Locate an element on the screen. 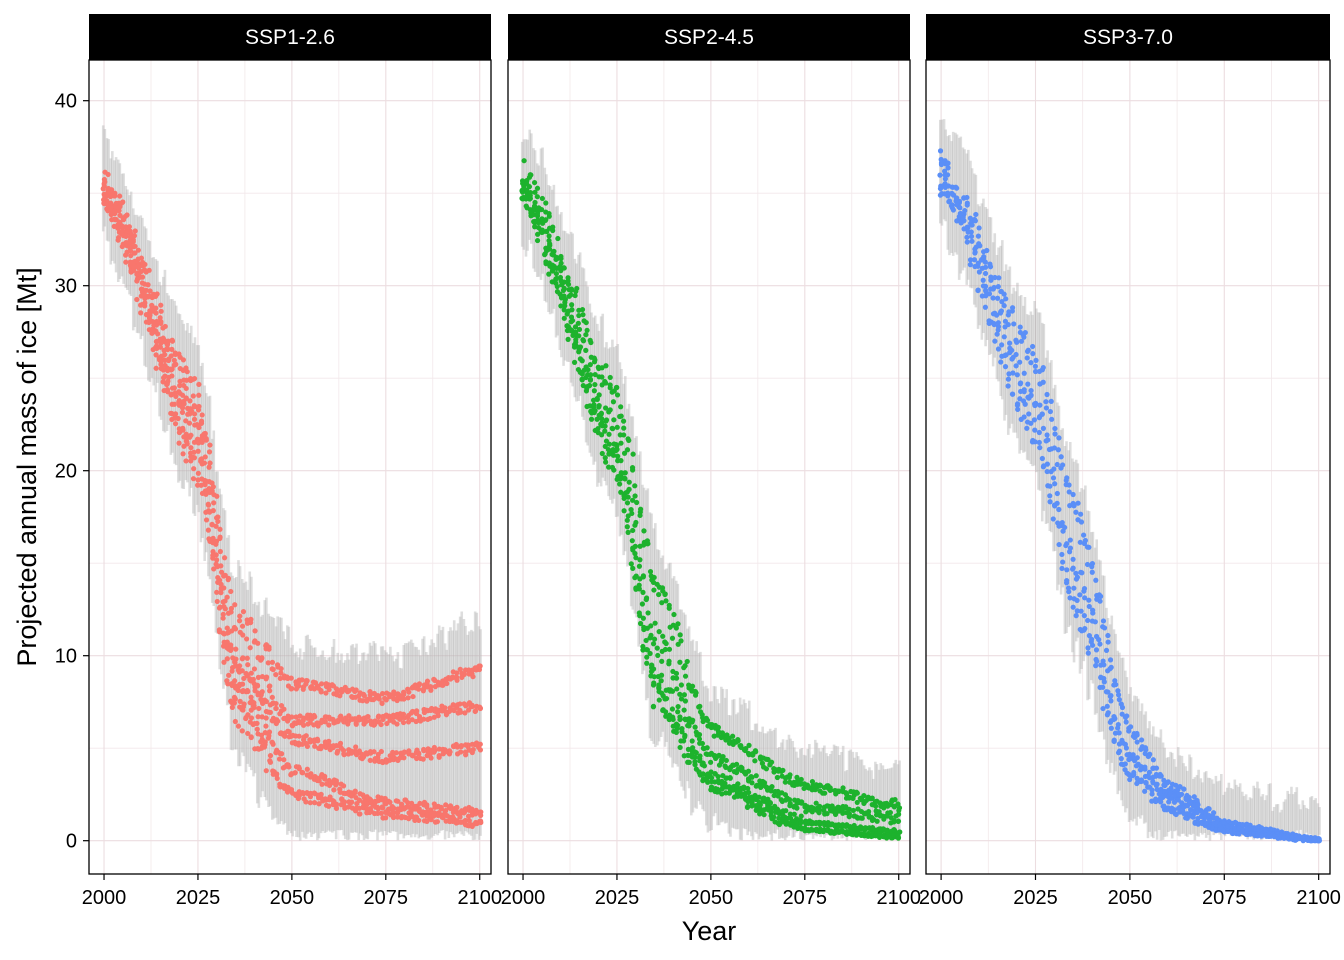 The height and width of the screenshot is (960, 1344). x-tick-label: 2100 is located at coordinates (479, 898).